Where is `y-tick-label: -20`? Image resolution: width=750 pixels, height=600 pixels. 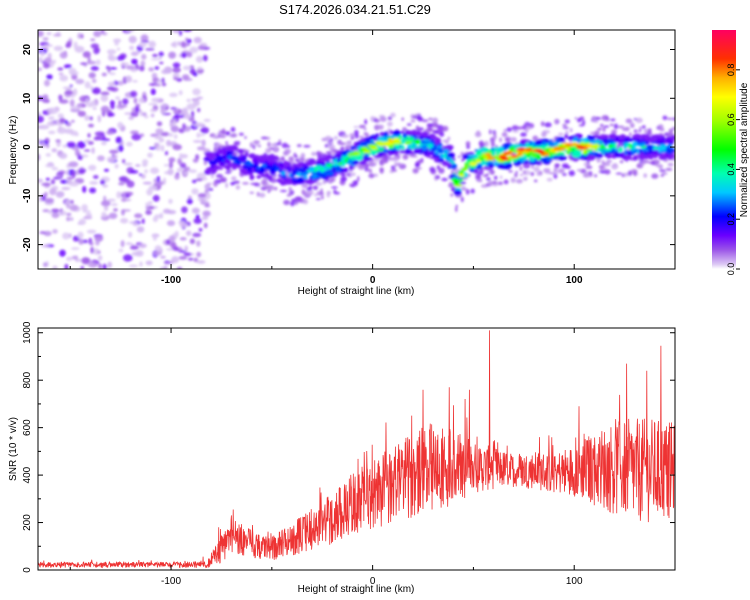 y-tick-label: -20 is located at coordinates (27, 244).